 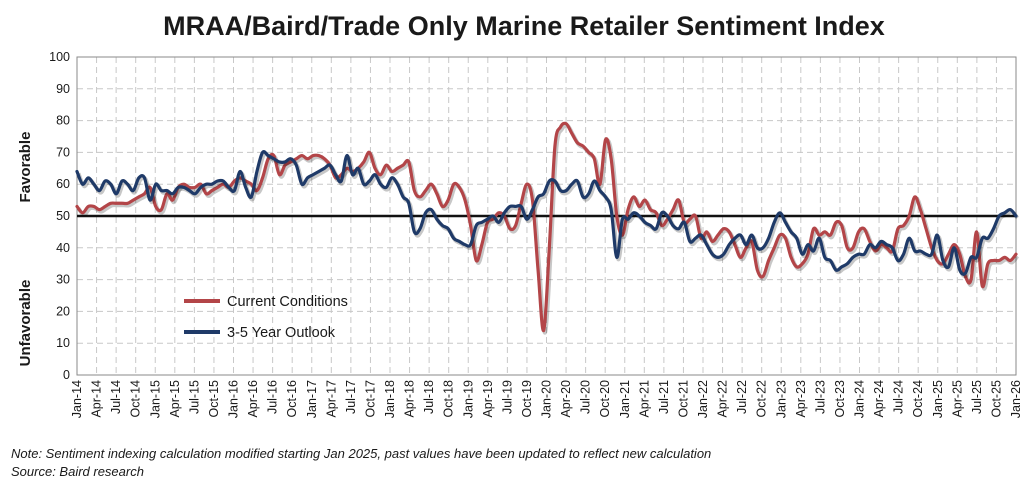 I want to click on legend-label-outlook: 3-5 Year Outlook, so click(x=281, y=333).